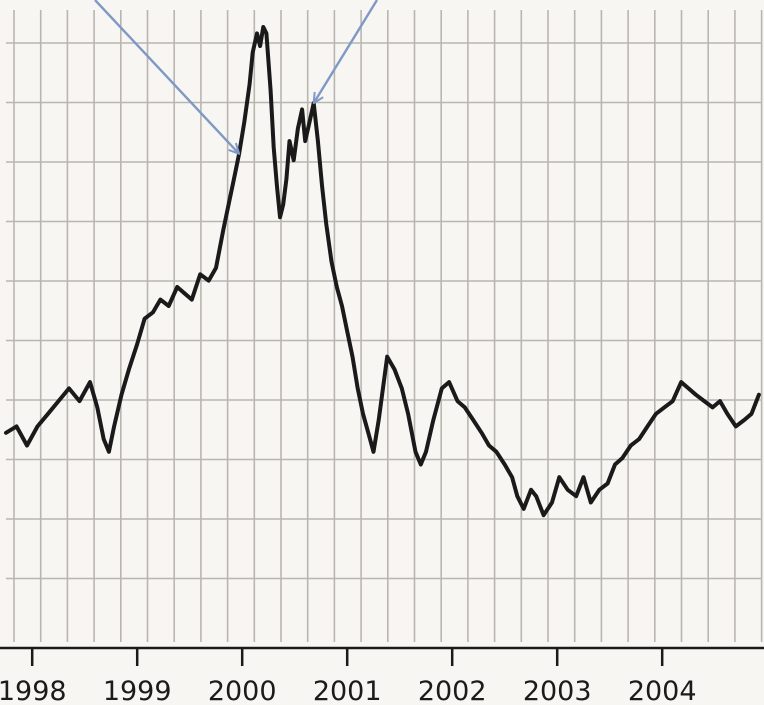 The image size is (764, 705). What do you see at coordinates (242, 690) in the screenshot?
I see `x-tick-label: 2000` at bounding box center [242, 690].